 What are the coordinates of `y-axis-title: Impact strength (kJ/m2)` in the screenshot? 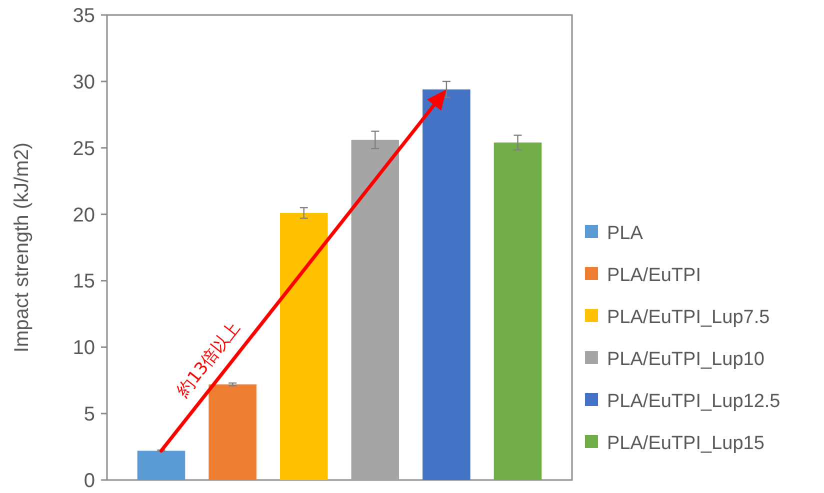 It's located at (22, 247).